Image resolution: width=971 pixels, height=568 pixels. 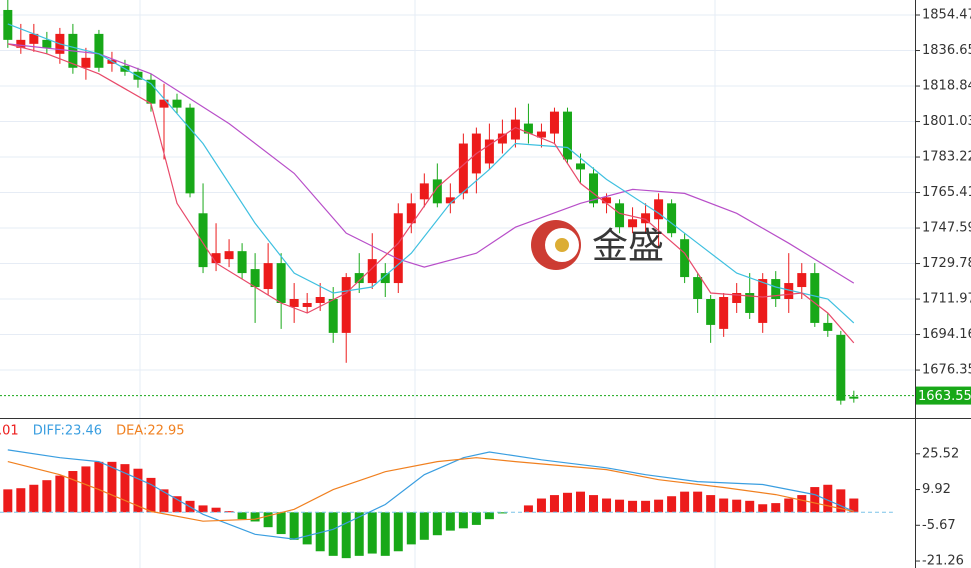 I want to click on y-tick-label: 1694.16, so click(x=946, y=334).